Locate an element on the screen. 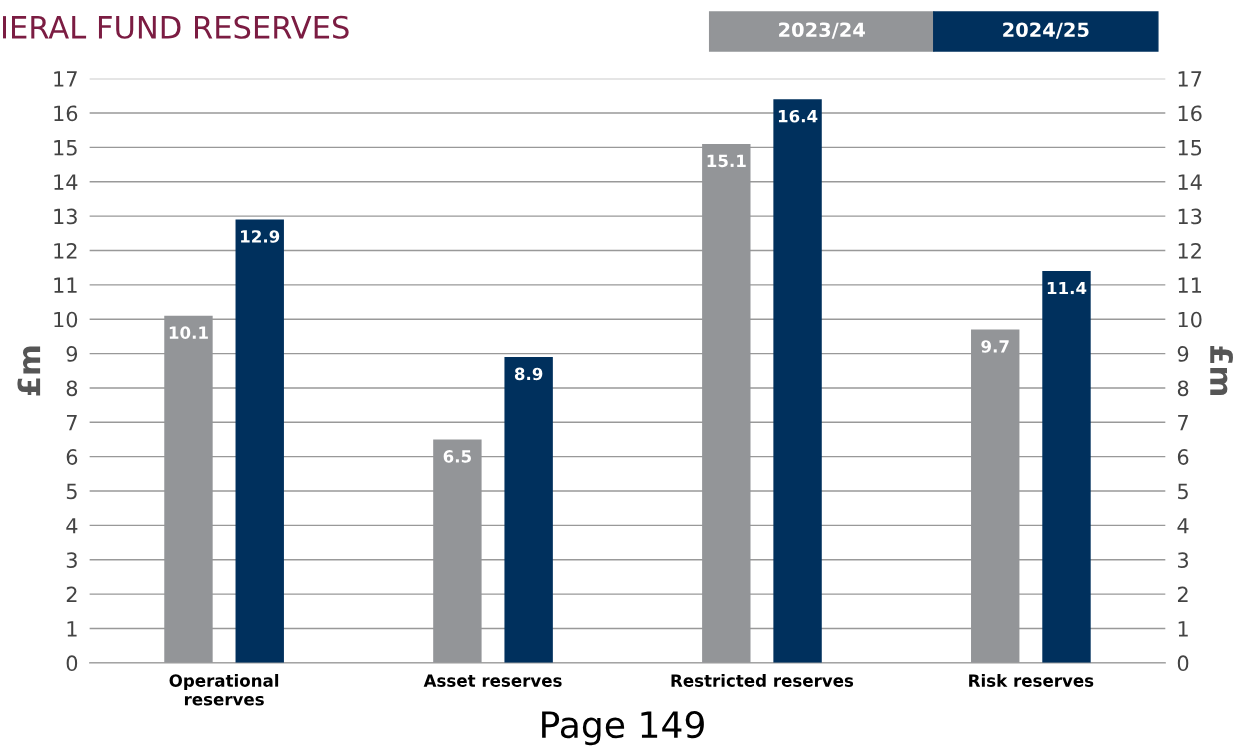 The width and height of the screenshot is (1245, 749). y2-tick-label: 17 is located at coordinates (1190, 79).